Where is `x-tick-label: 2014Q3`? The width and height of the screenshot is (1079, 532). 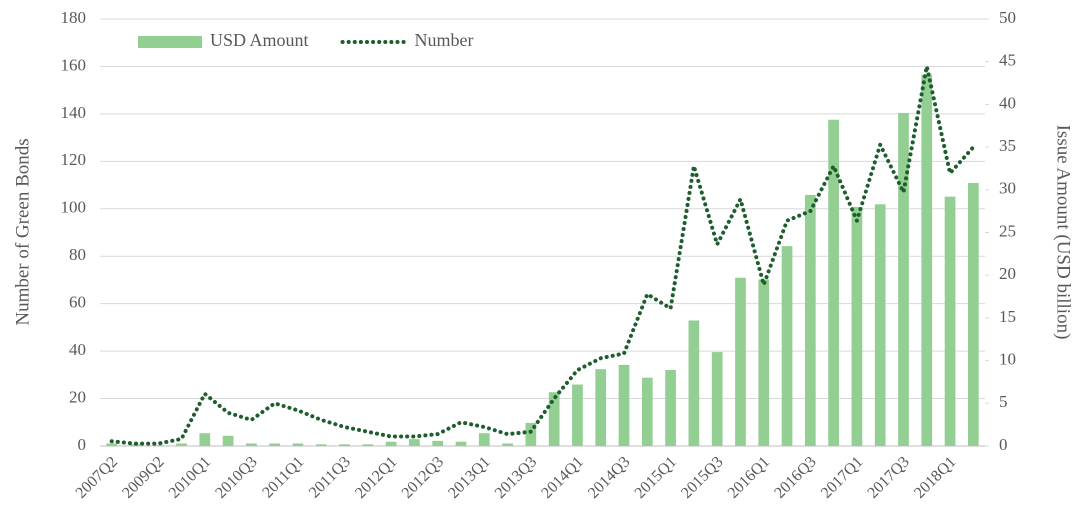 x-tick-label: 2014Q3 is located at coordinates (609, 477).